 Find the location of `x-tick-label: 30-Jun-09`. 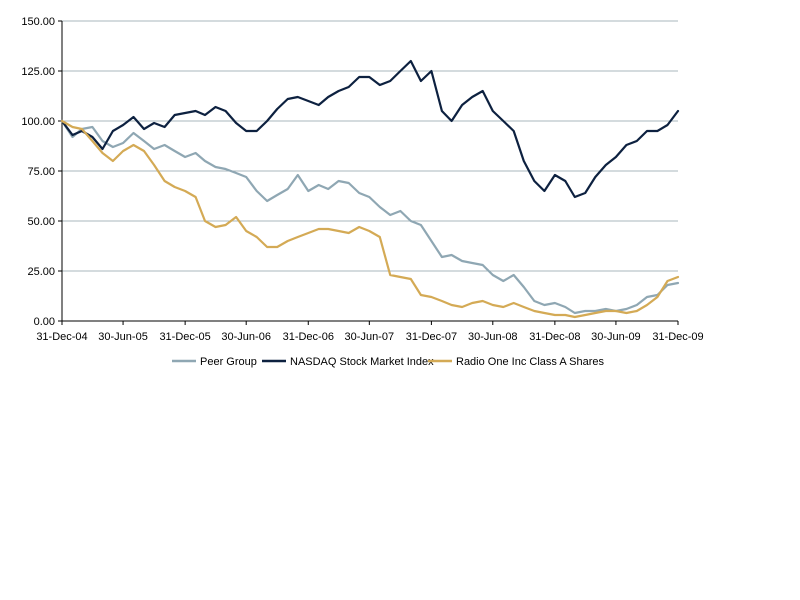

x-tick-label: 30-Jun-09 is located at coordinates (616, 337).